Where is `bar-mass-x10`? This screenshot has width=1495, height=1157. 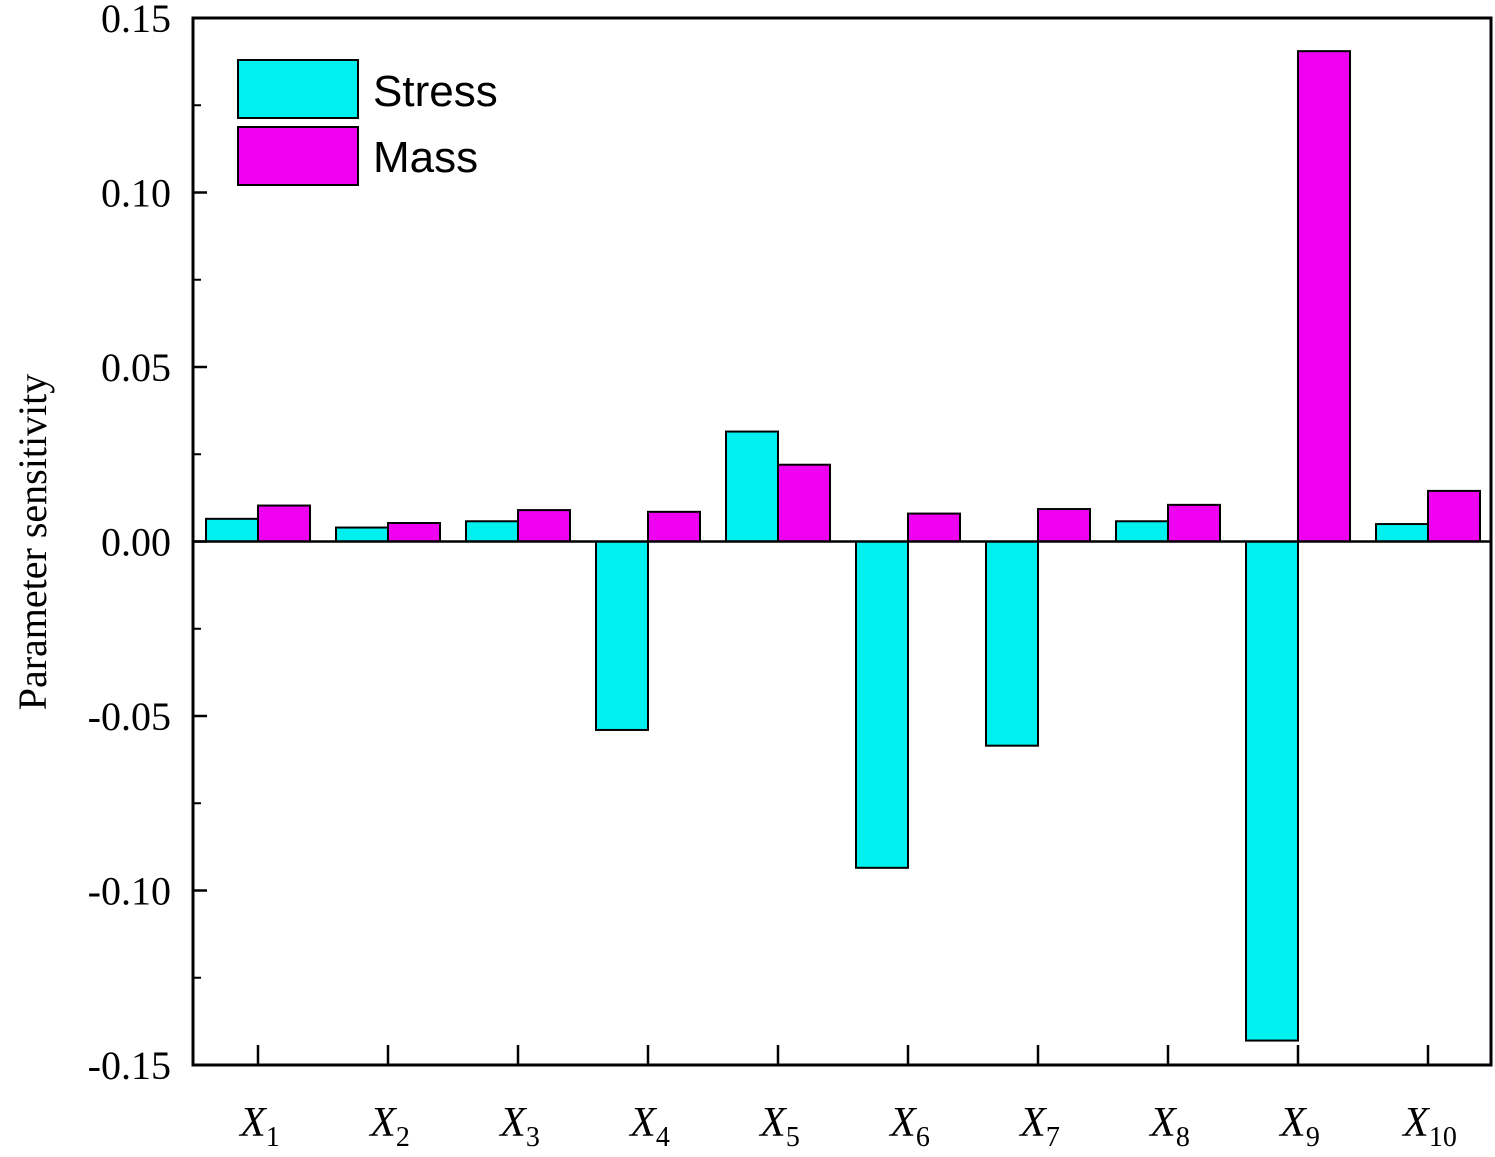
bar-mass-x10 is located at coordinates (1454, 516).